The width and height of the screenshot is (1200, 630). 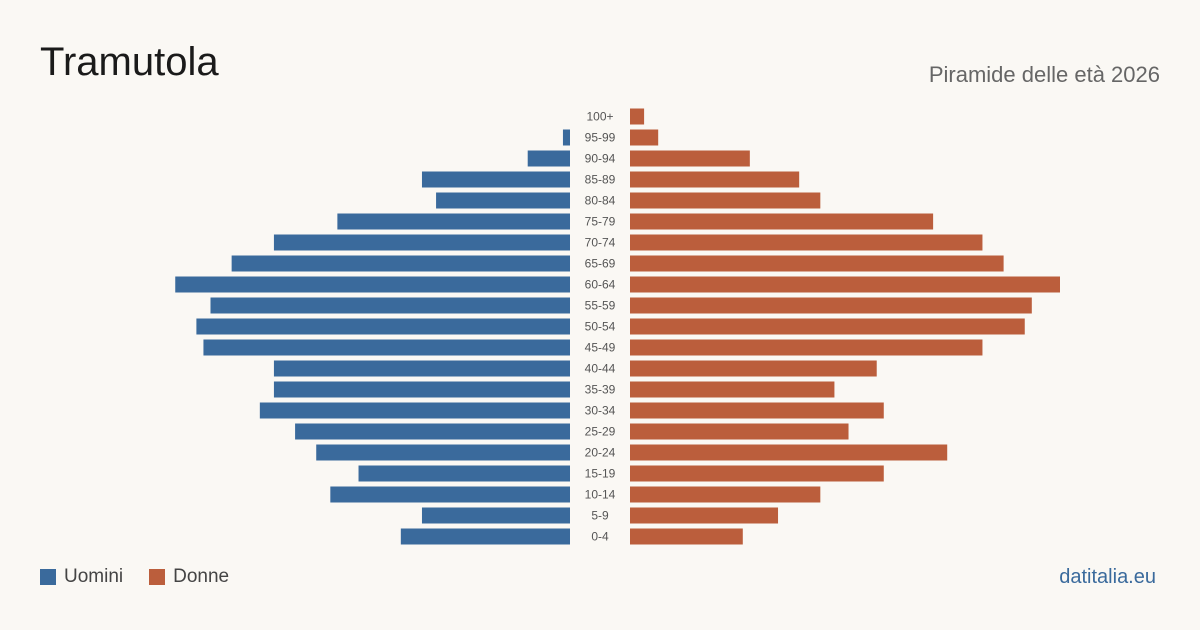 What do you see at coordinates (600, 495) in the screenshot?
I see `age-label-10-14: 10-14` at bounding box center [600, 495].